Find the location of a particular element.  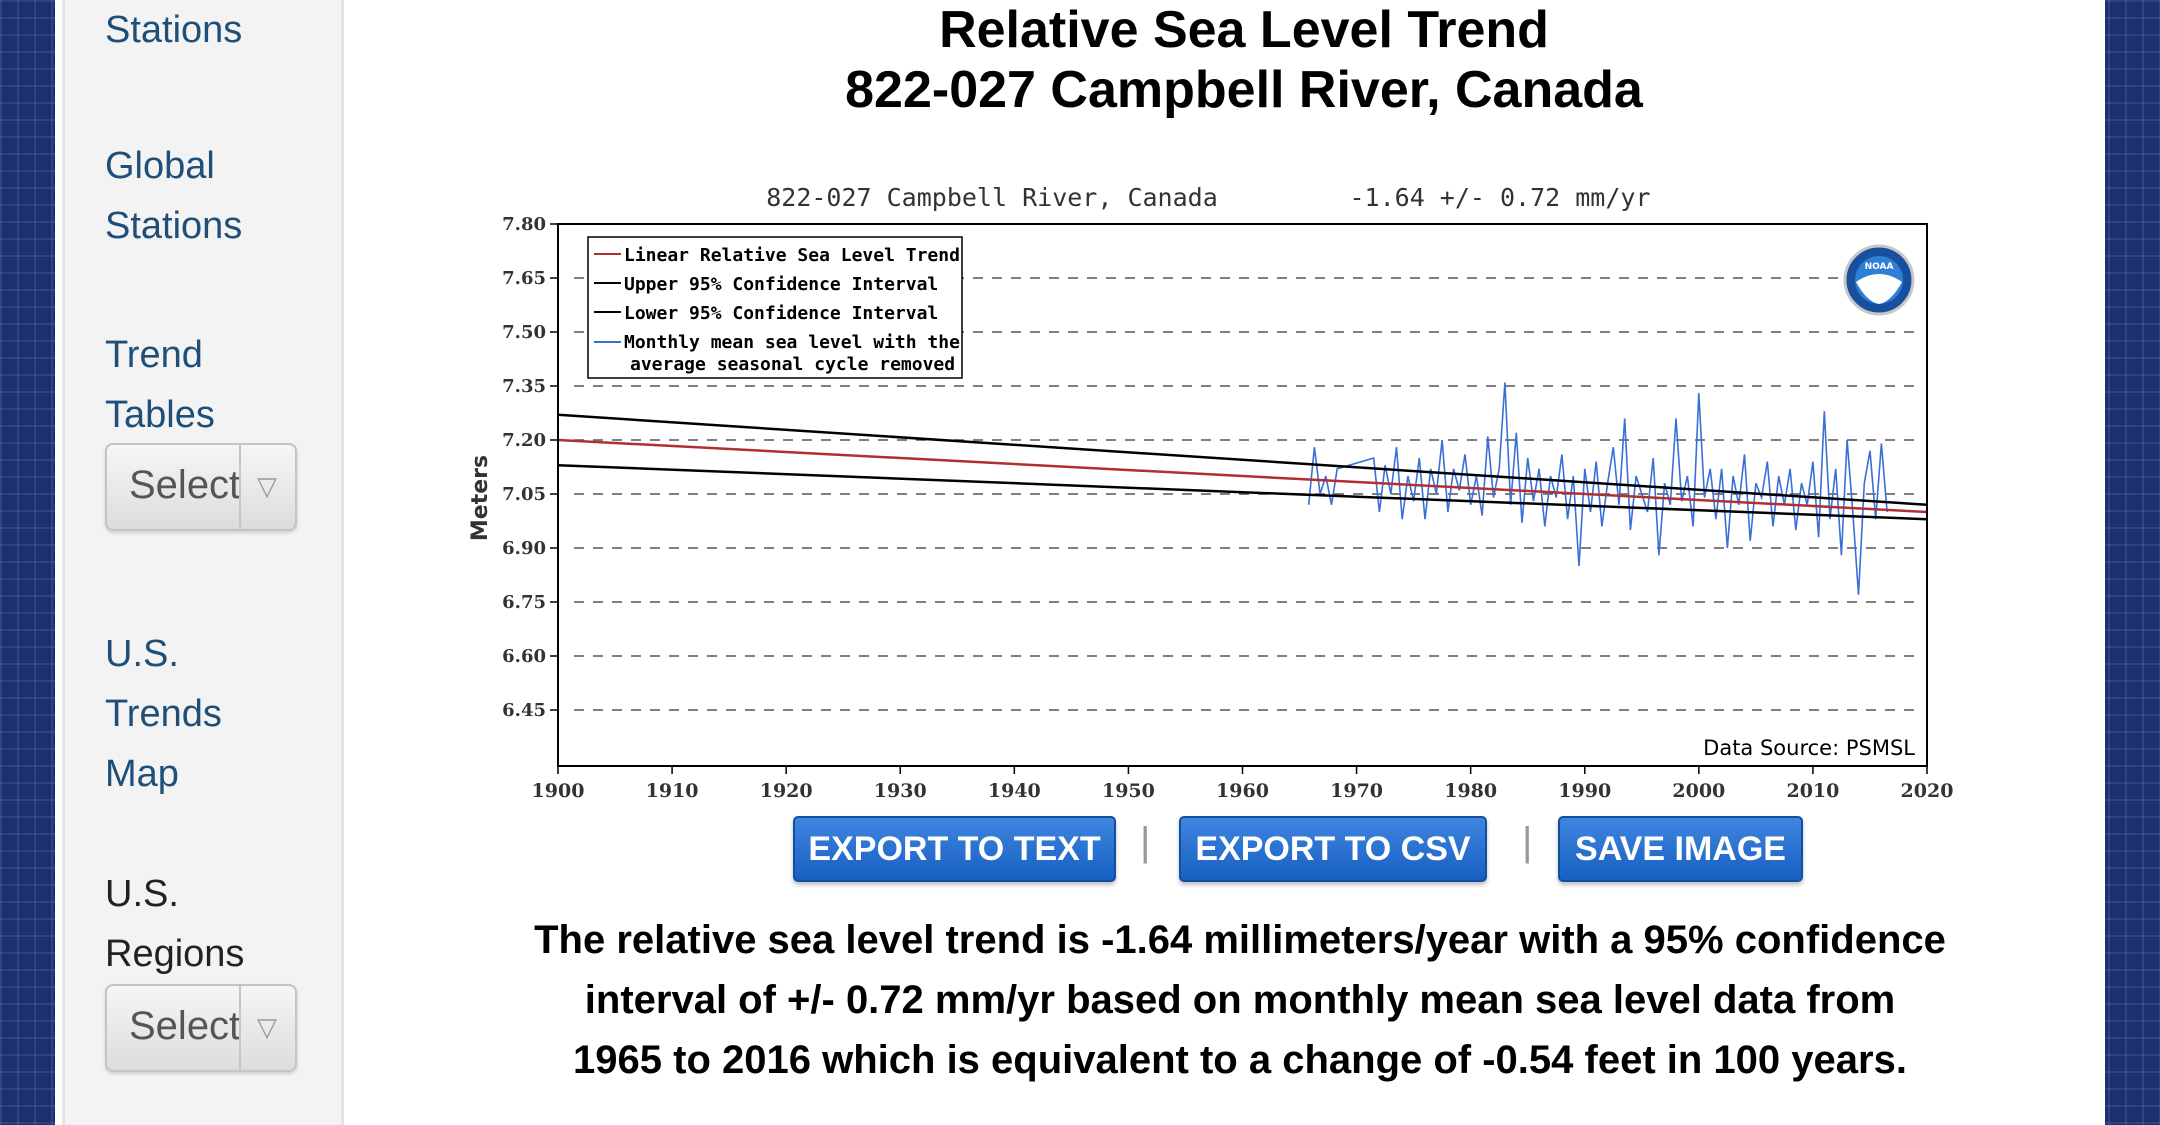

legend-entry: Monthly mean sea level with the is located at coordinates (792, 342).